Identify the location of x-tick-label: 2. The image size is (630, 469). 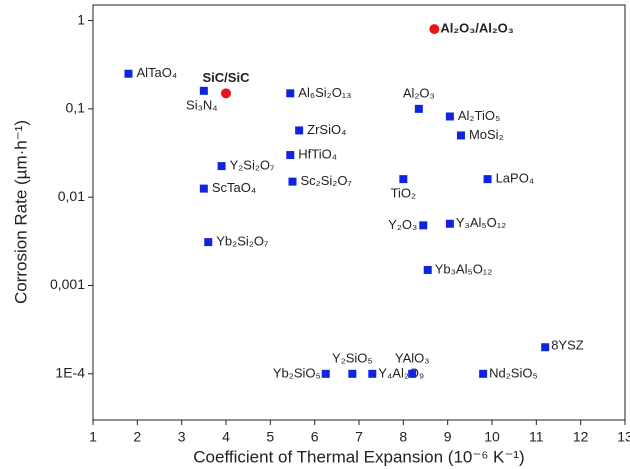
(137, 437).